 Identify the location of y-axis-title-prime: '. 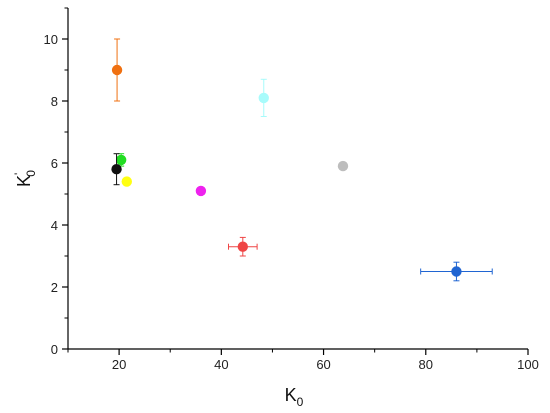
(19, 174).